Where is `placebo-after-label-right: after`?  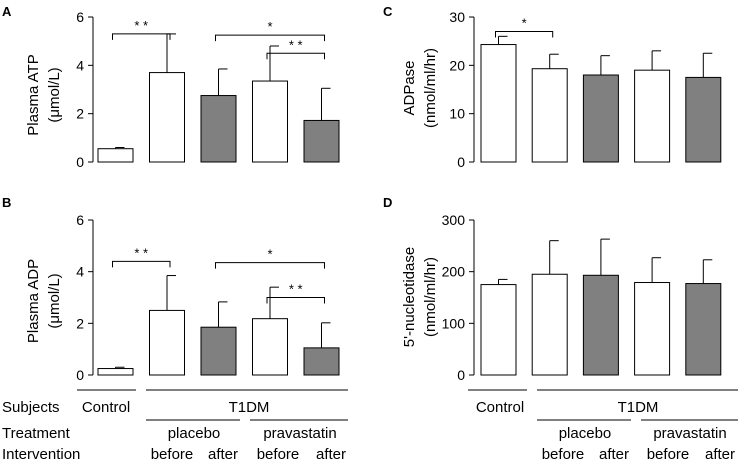 placebo-after-label-right: after is located at coordinates (614, 453).